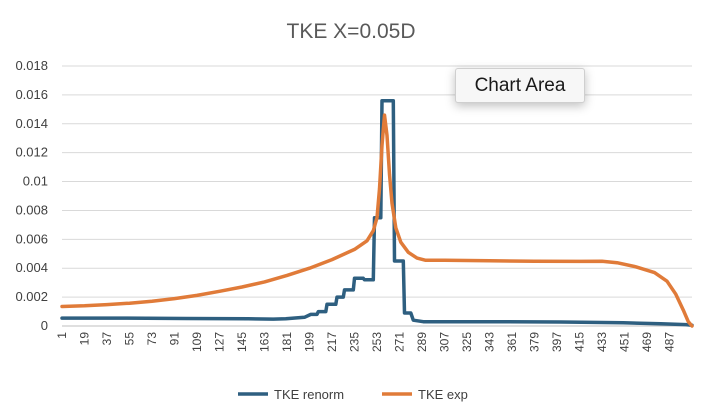  Describe the element at coordinates (62, 335) in the screenshot. I see `x-tick-label: 1` at that location.